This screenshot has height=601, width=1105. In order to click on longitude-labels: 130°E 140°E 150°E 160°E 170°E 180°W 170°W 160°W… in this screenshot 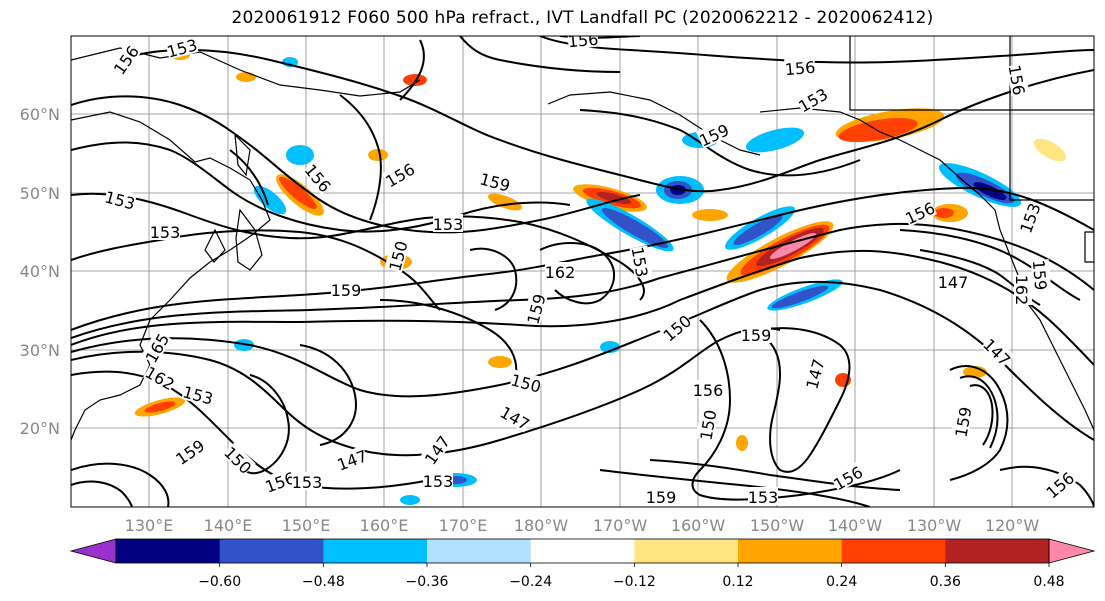, I will do `click(582, 525)`.